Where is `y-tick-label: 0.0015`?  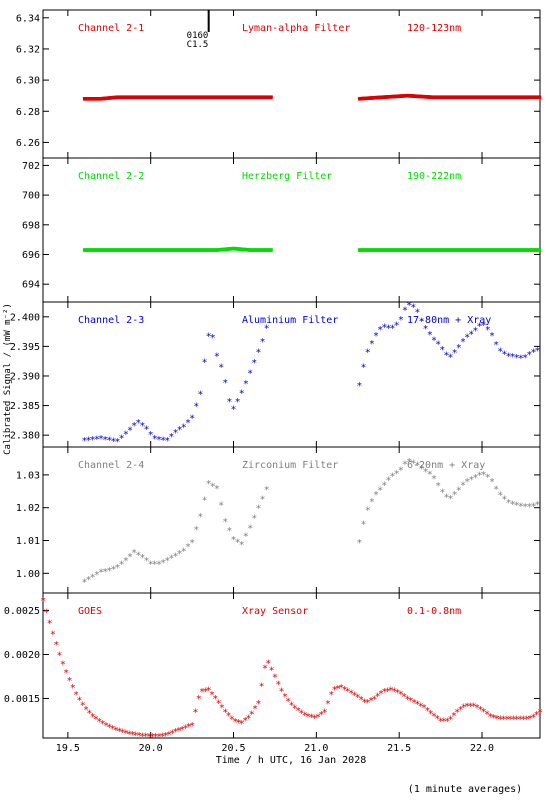 y-tick-label: 0.0015 is located at coordinates (22, 699).